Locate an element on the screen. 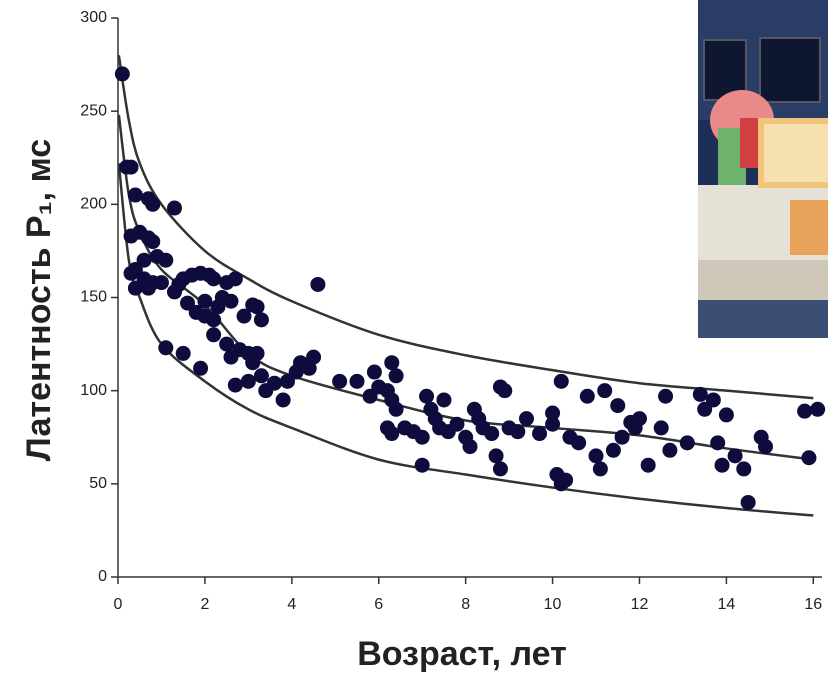 This screenshot has height=686, width=828. y-tick-label: 200 is located at coordinates (93, 204).